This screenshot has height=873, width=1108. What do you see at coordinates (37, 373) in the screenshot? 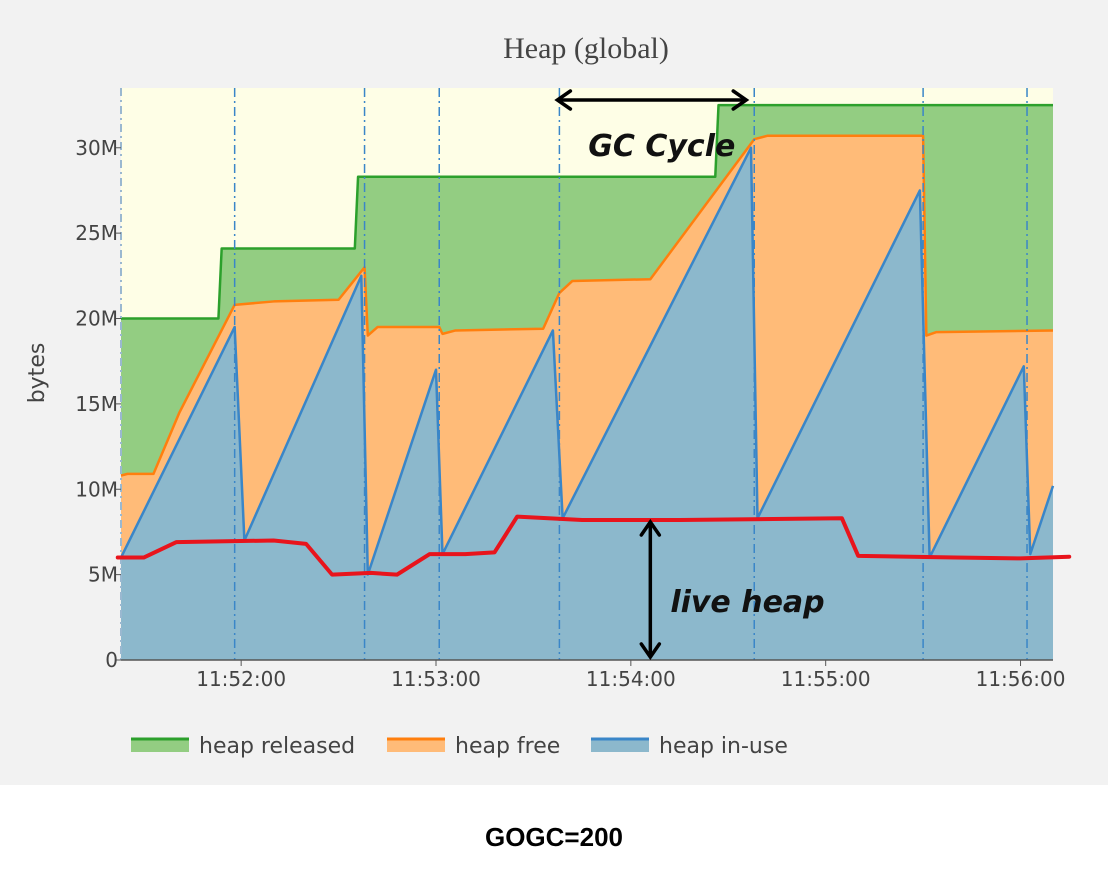
I see `y-axis-label: bytes` at bounding box center [37, 373].